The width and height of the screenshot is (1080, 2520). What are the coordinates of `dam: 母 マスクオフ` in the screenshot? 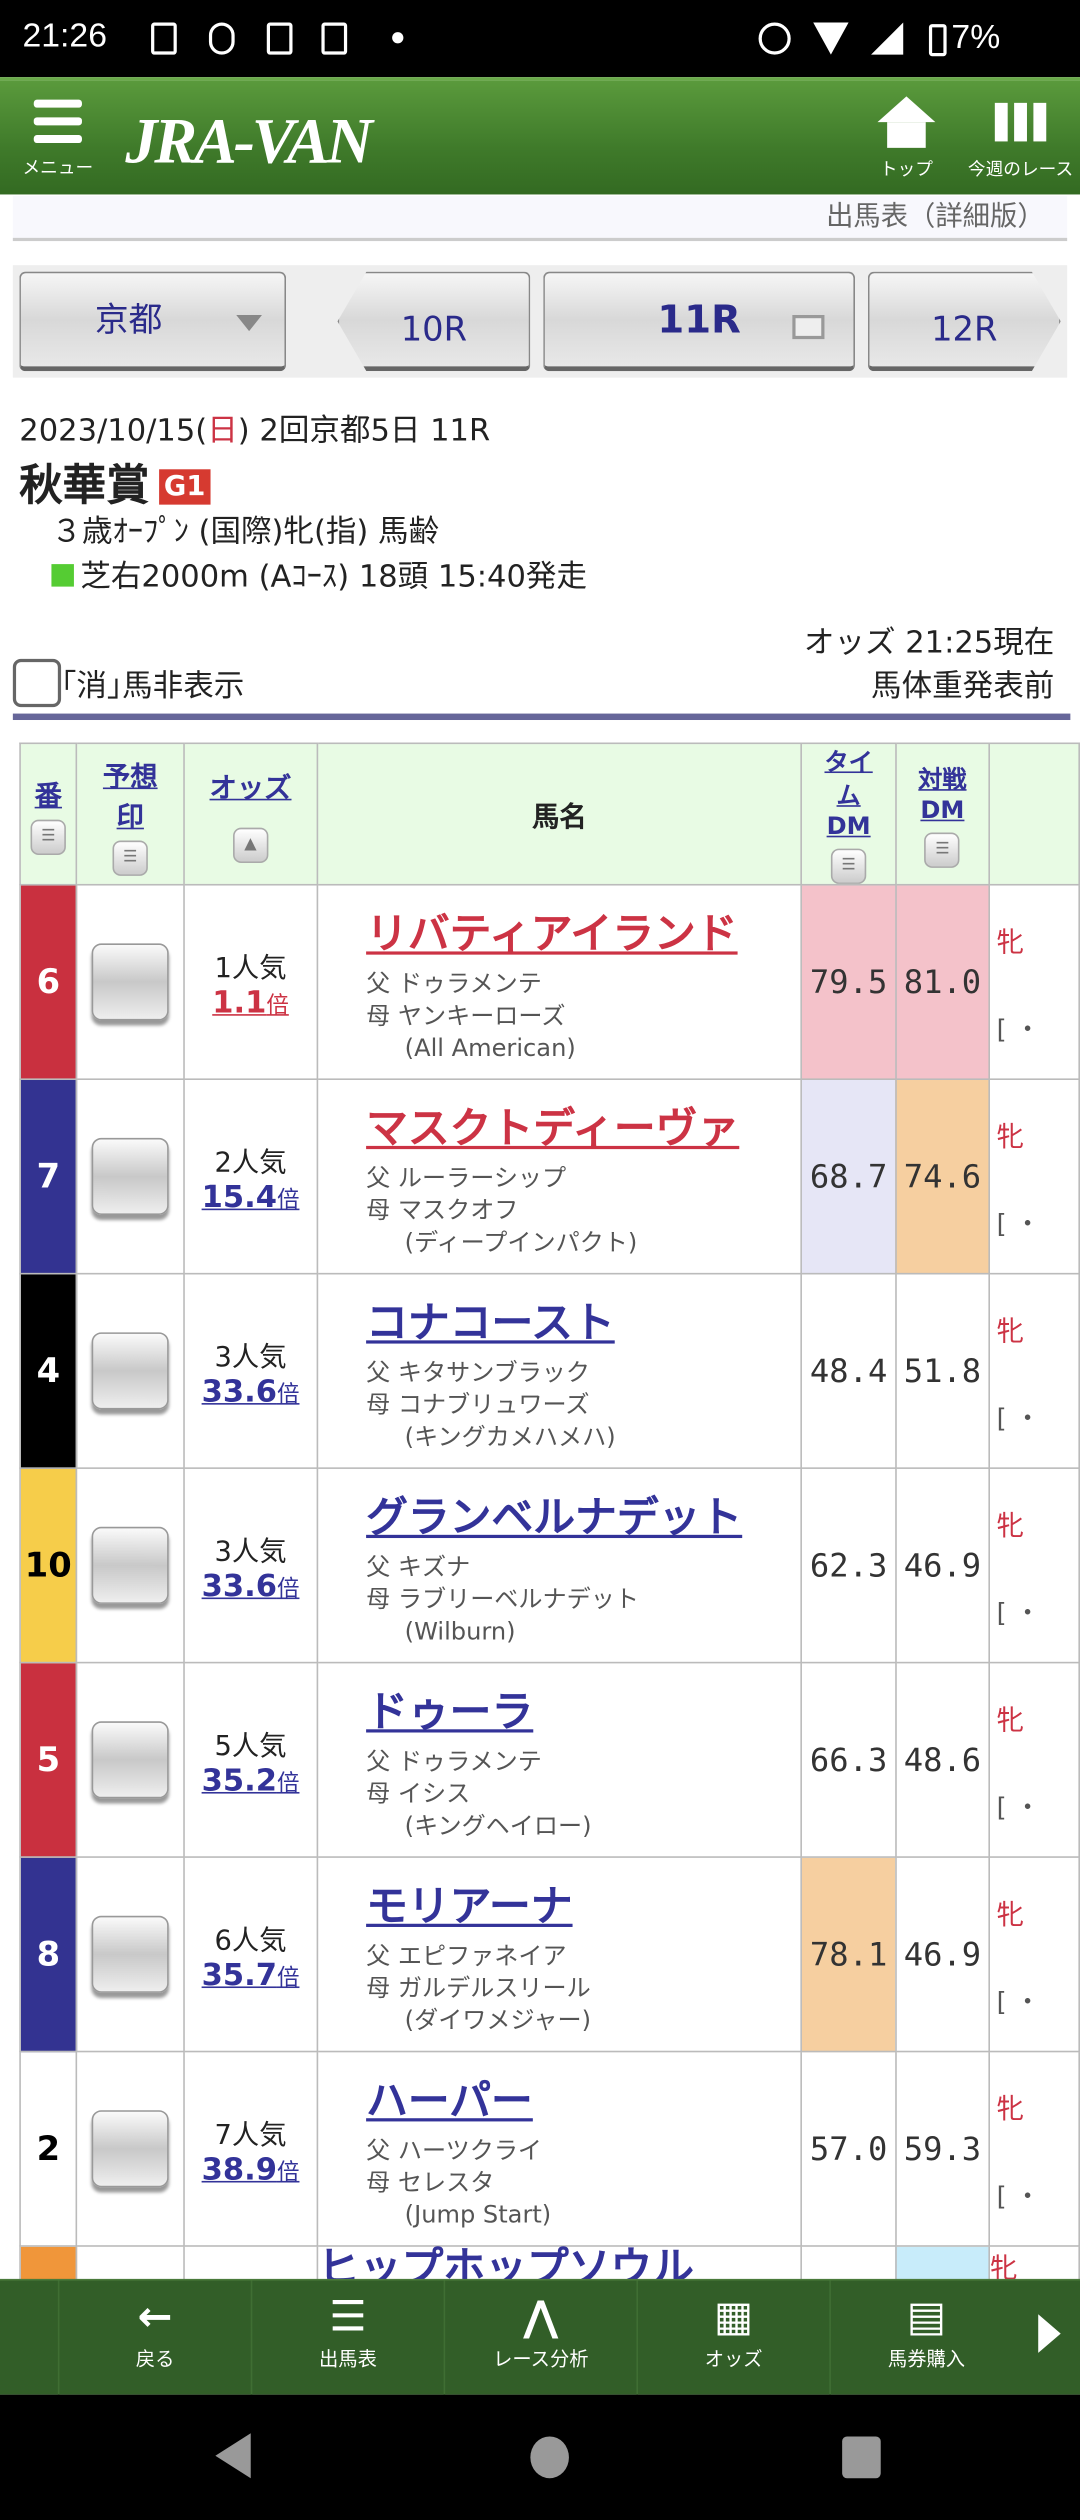 It's located at (442, 1209).